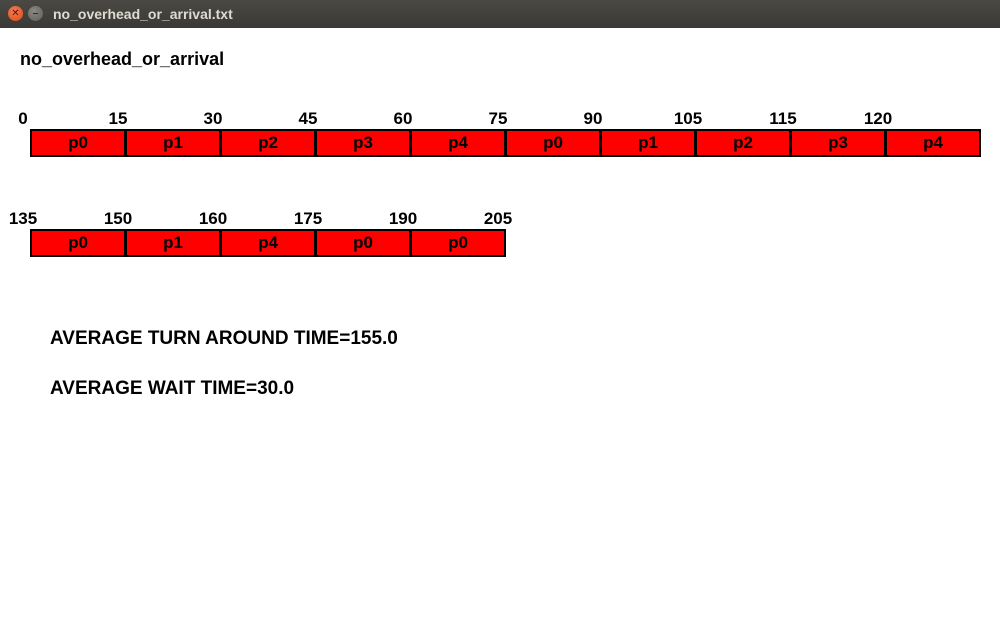  Describe the element at coordinates (172, 388) in the screenshot. I see `average-wait-time: AVERAGE WAIT TIME=30.0` at that location.